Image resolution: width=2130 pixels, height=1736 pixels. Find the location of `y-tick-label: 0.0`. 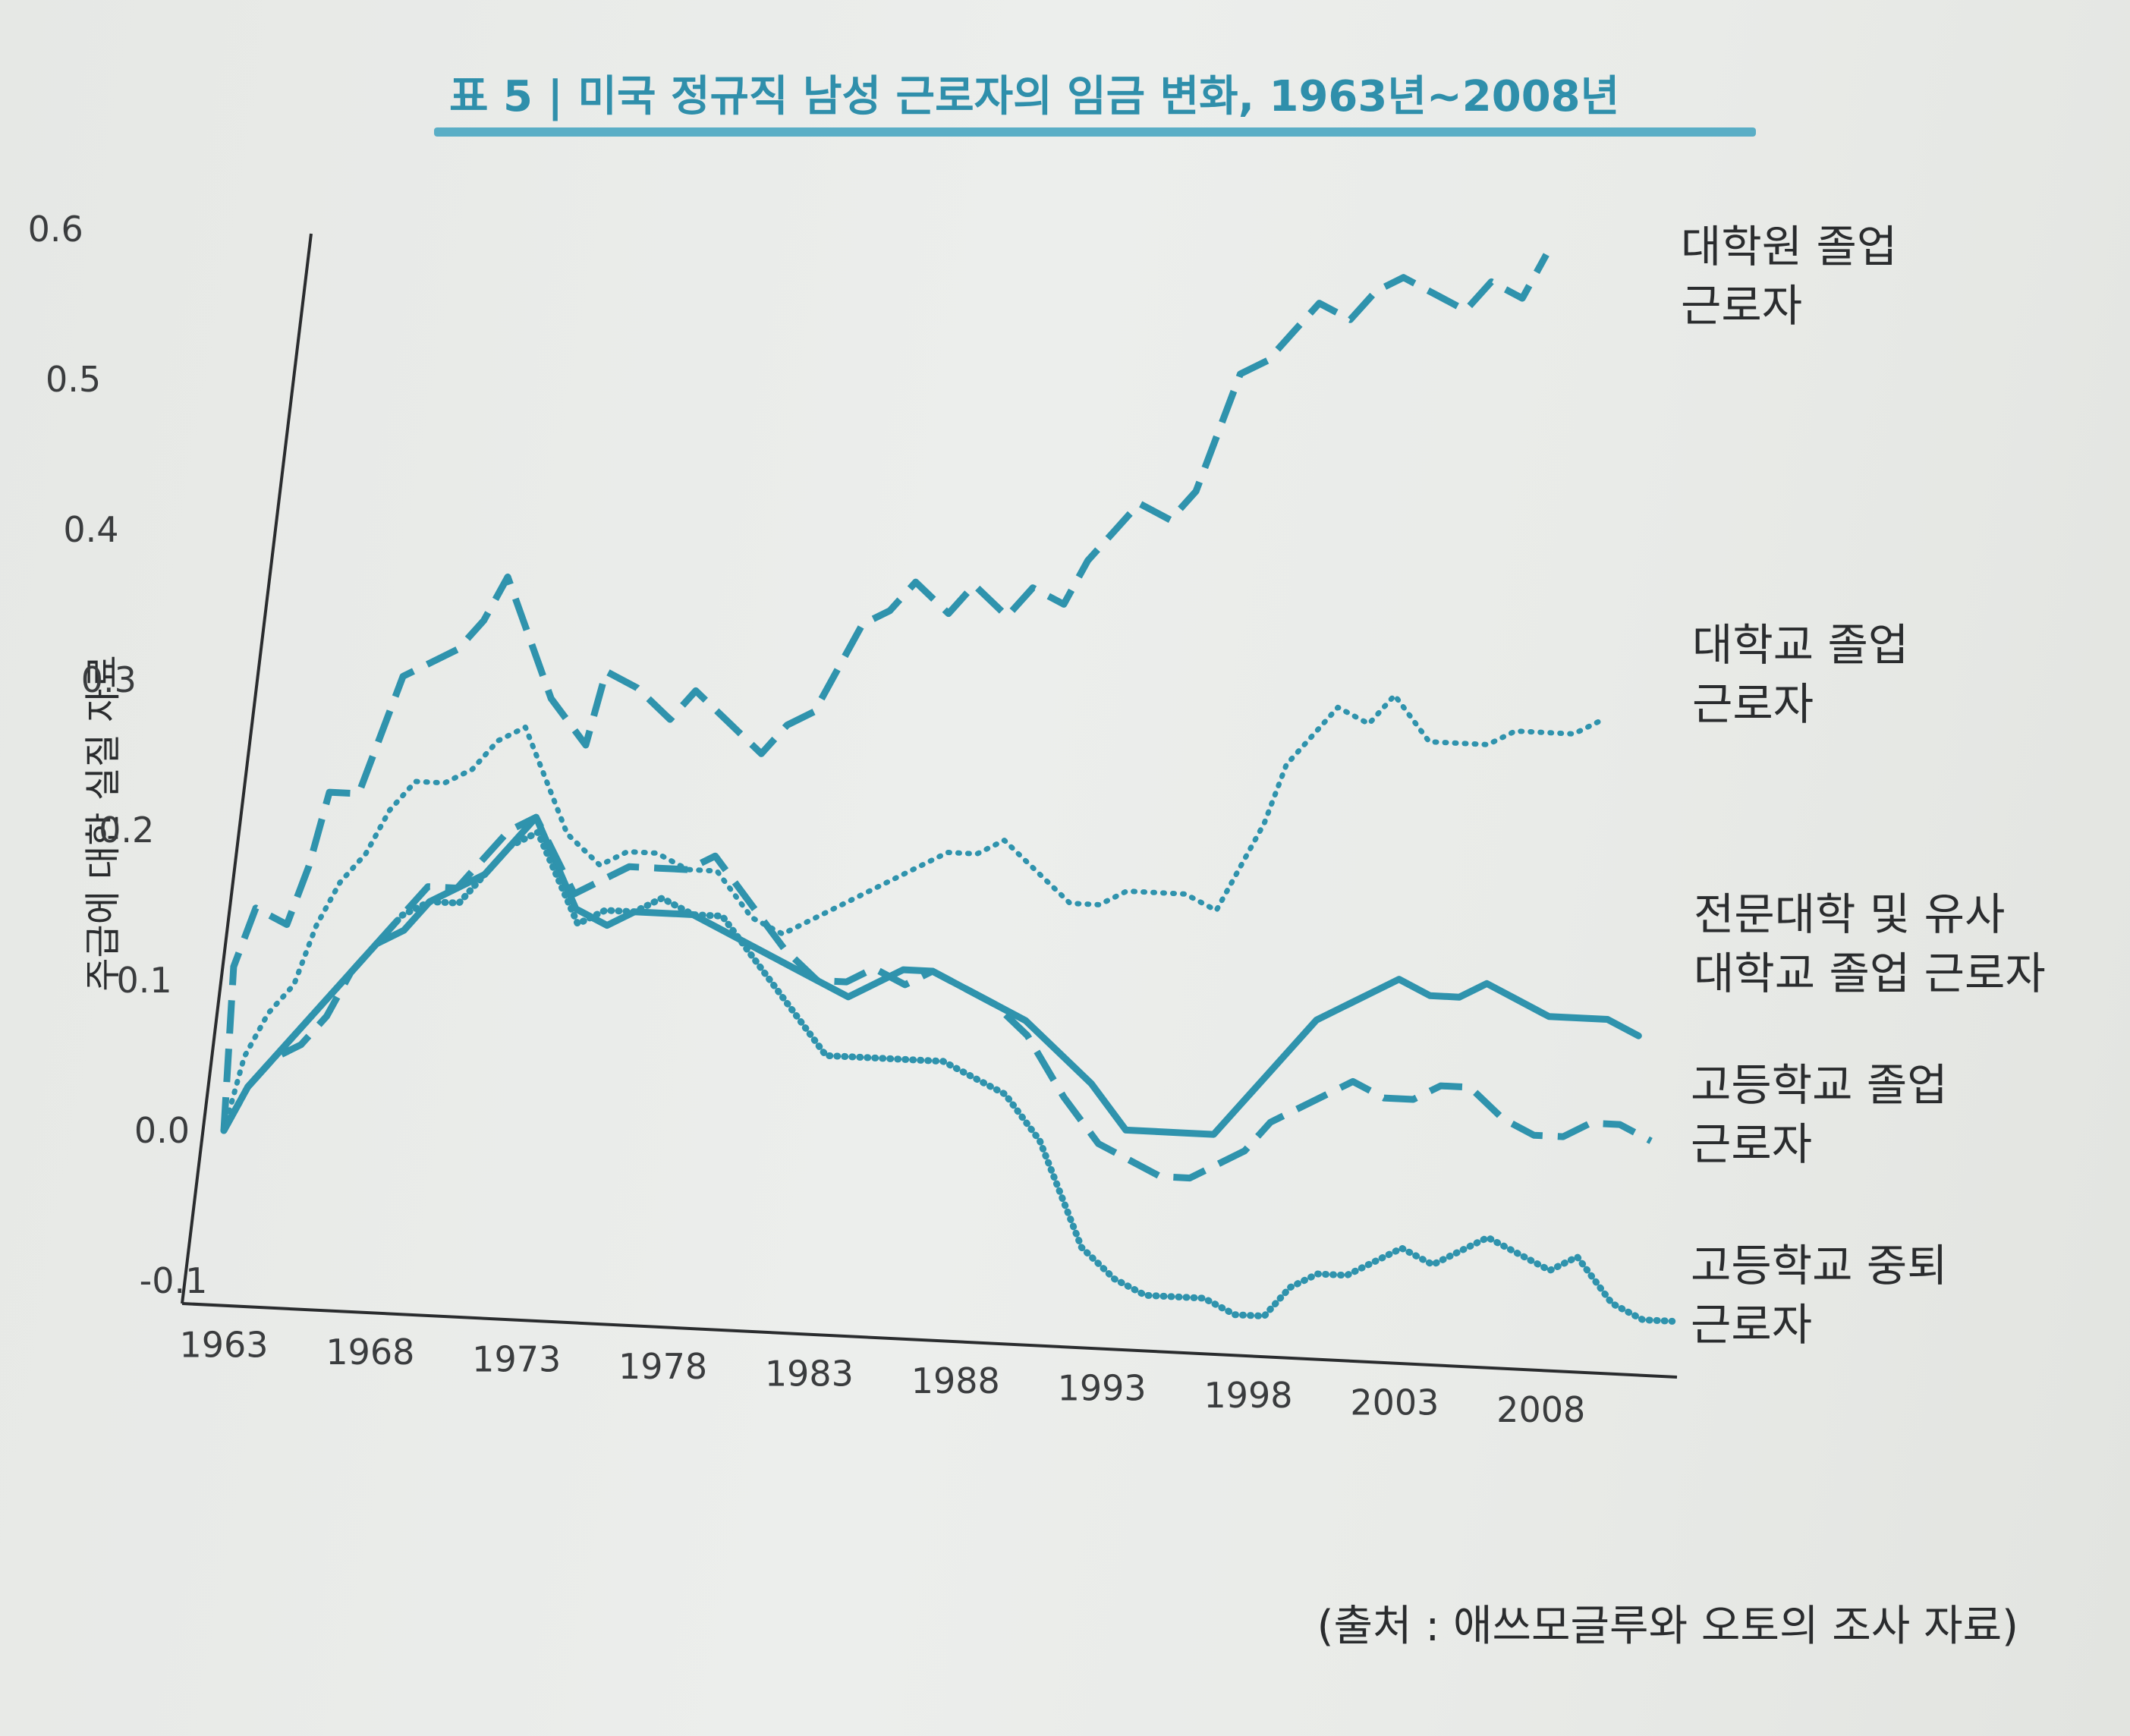

y-tick-label: 0.0 is located at coordinates (162, 1130).